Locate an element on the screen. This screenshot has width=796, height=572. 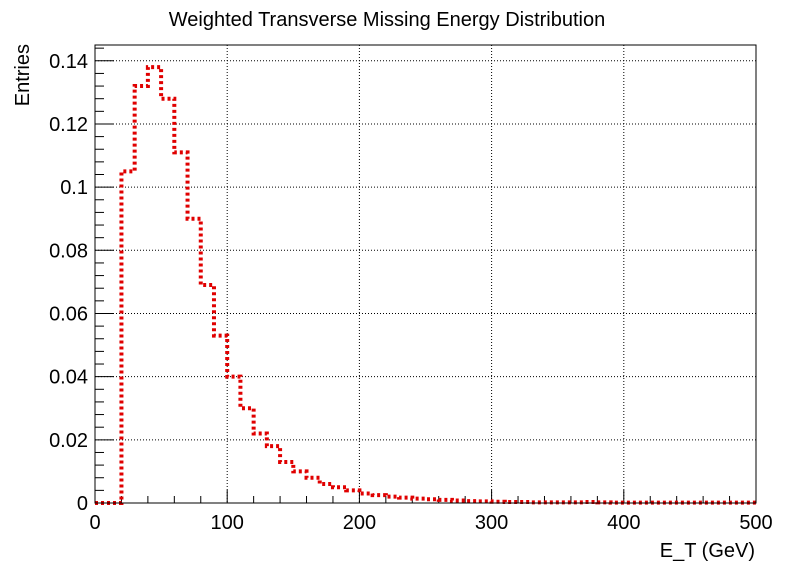
y-tick-label: 0.06 is located at coordinates (68, 314).